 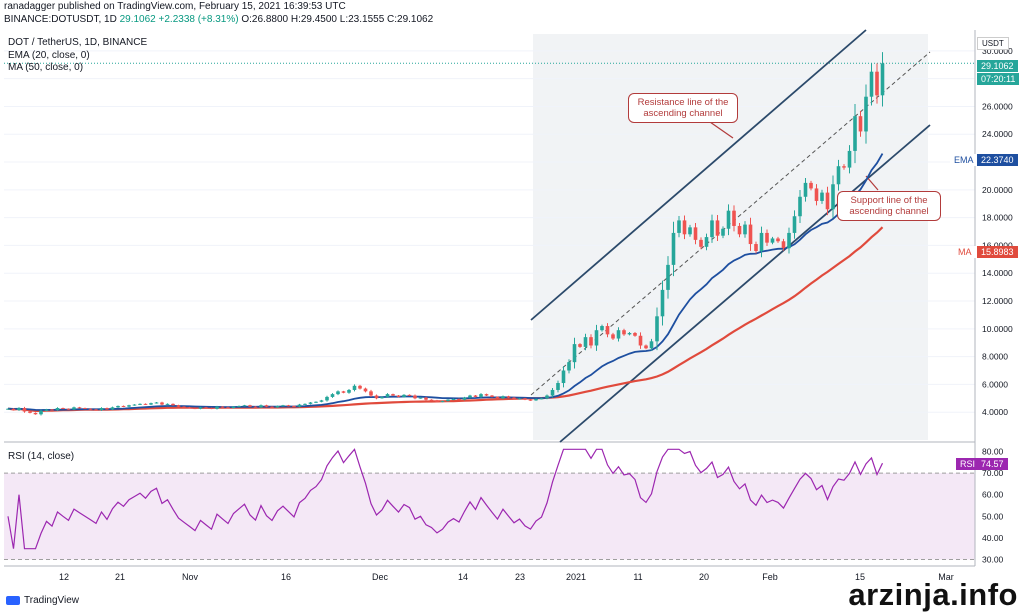 What do you see at coordinates (997, 273) in the screenshot?
I see `price-tick-label: 14.0000` at bounding box center [997, 273].